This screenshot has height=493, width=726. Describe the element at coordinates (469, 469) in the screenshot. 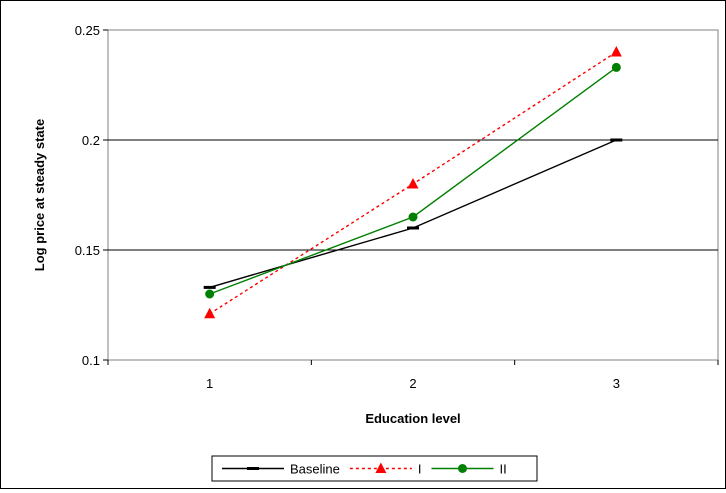

I see `legend-item-ii: II` at that location.